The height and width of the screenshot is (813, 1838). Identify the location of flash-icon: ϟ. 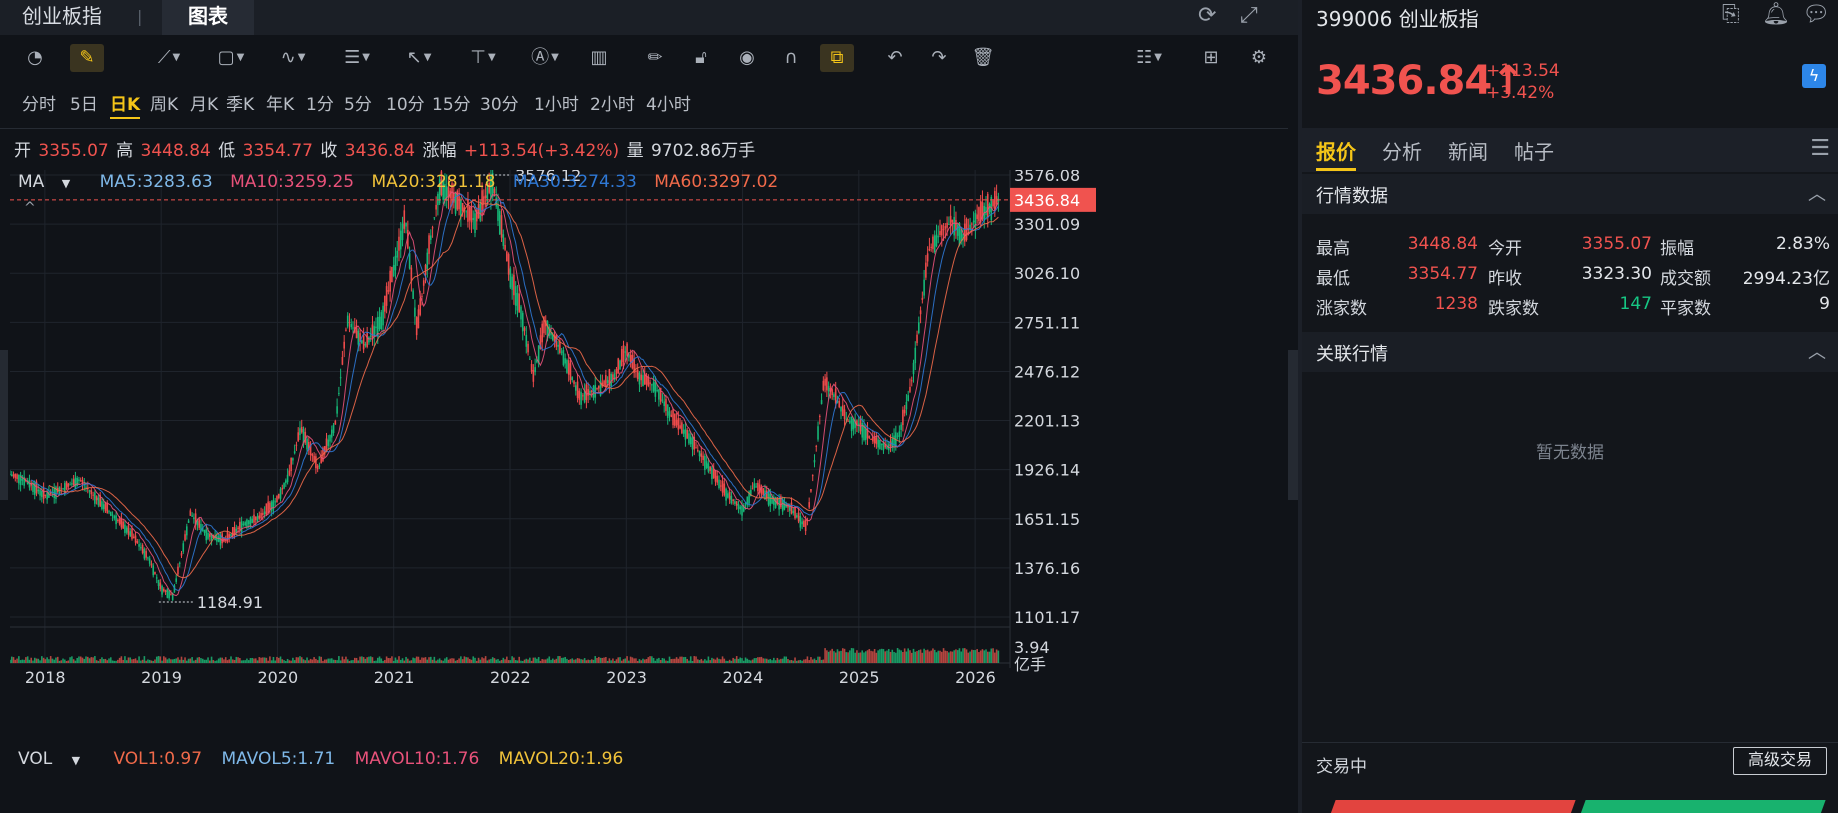
(1814, 76).